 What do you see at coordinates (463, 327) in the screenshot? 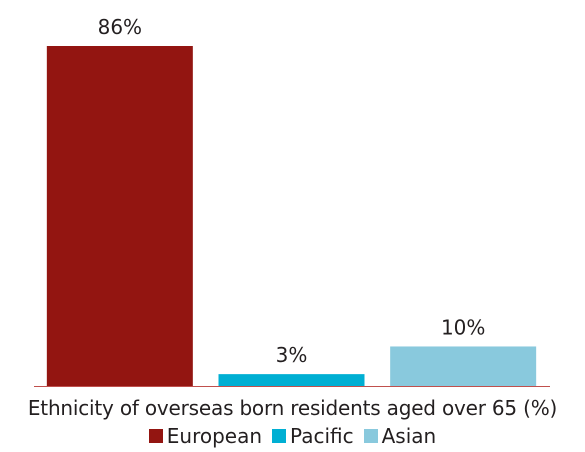
I see `data-label-asian: 10%` at bounding box center [463, 327].